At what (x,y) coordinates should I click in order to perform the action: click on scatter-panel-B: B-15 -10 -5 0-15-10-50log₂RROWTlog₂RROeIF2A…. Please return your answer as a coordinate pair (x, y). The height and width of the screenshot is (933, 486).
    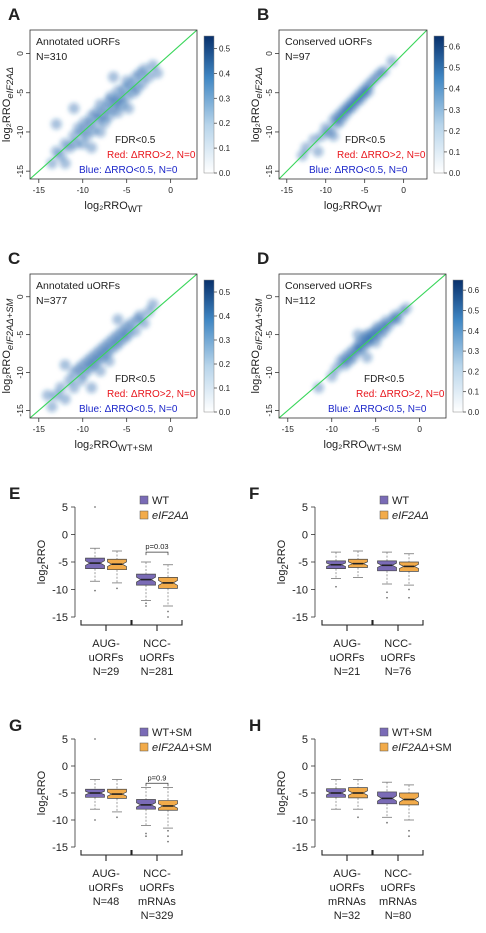
    Looking at the image, I should click on (355, 110).